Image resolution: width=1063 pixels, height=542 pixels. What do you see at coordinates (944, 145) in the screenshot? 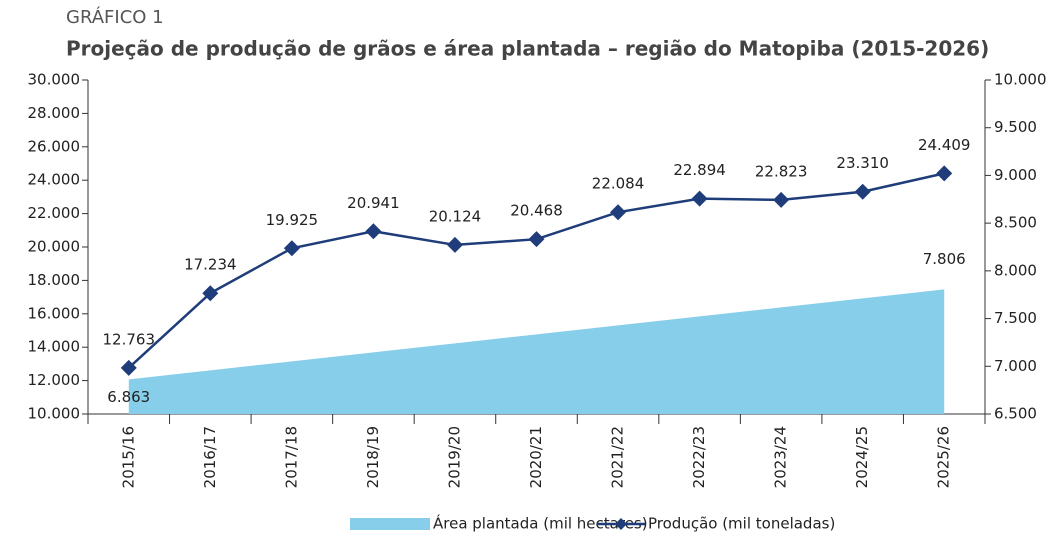
I see `data-label: 24.409` at bounding box center [944, 145].